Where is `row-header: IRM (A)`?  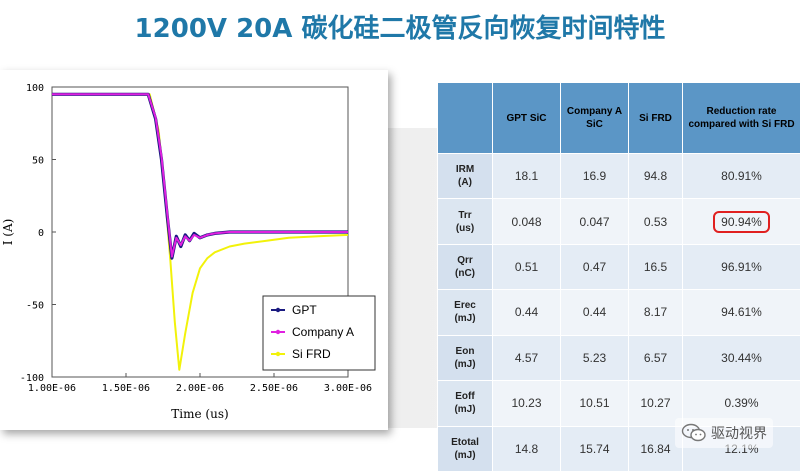 row-header: IRM (A) is located at coordinates (465, 176).